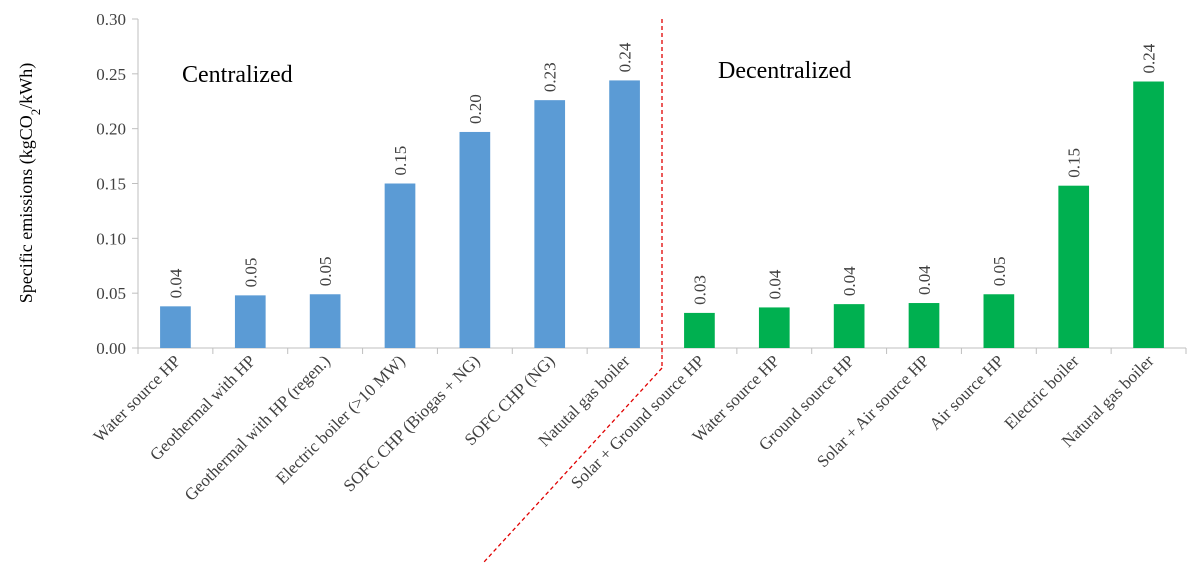  Describe the element at coordinates (550, 77) in the screenshot. I see `data-label: 0.23` at that location.